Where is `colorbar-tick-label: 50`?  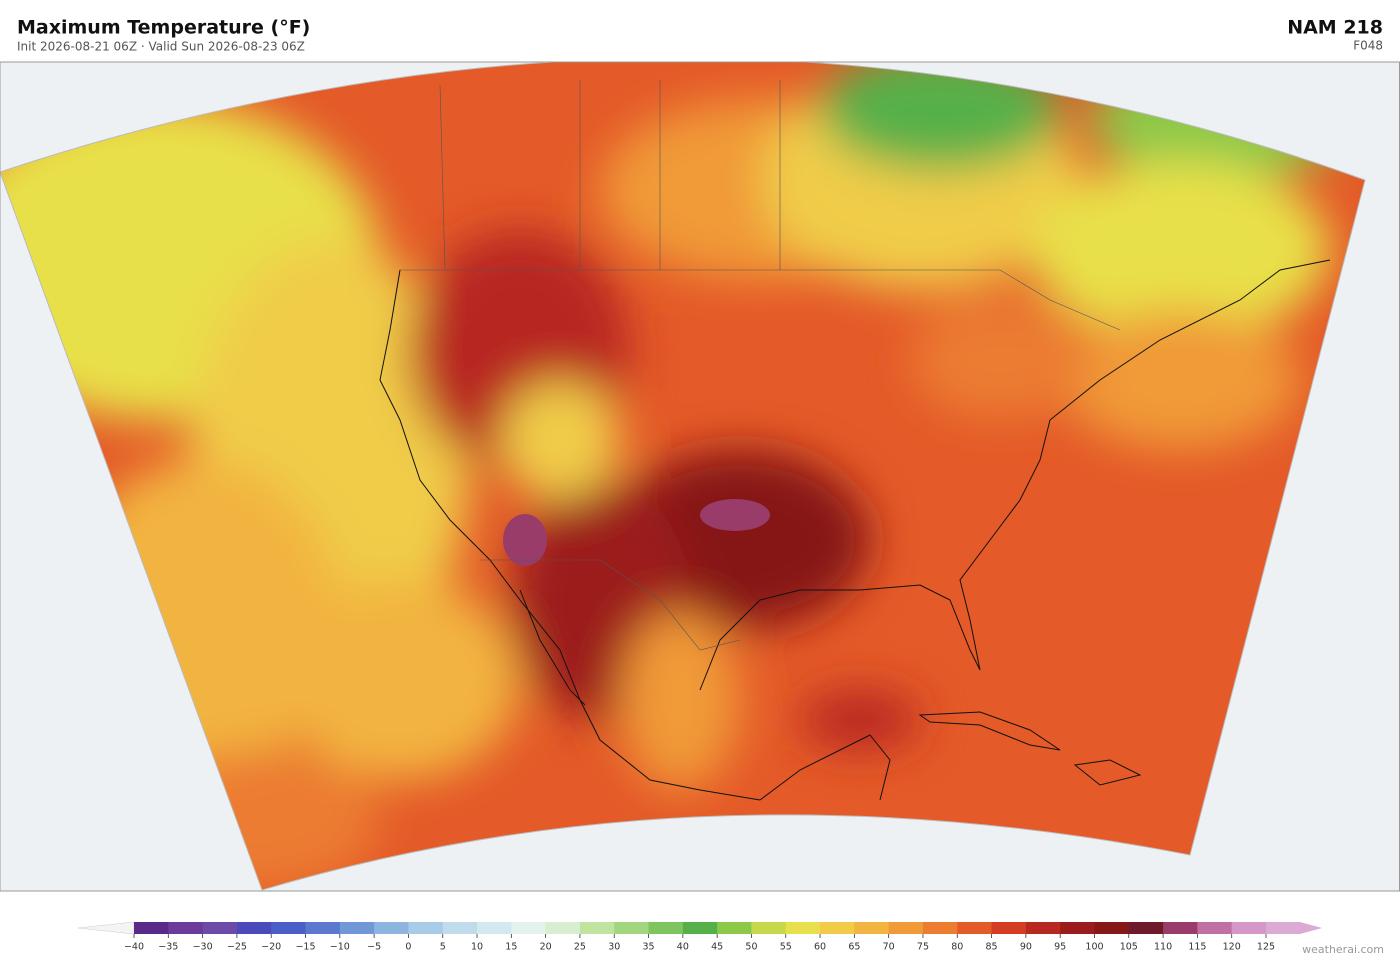 colorbar-tick-label: 50 is located at coordinates (751, 947).